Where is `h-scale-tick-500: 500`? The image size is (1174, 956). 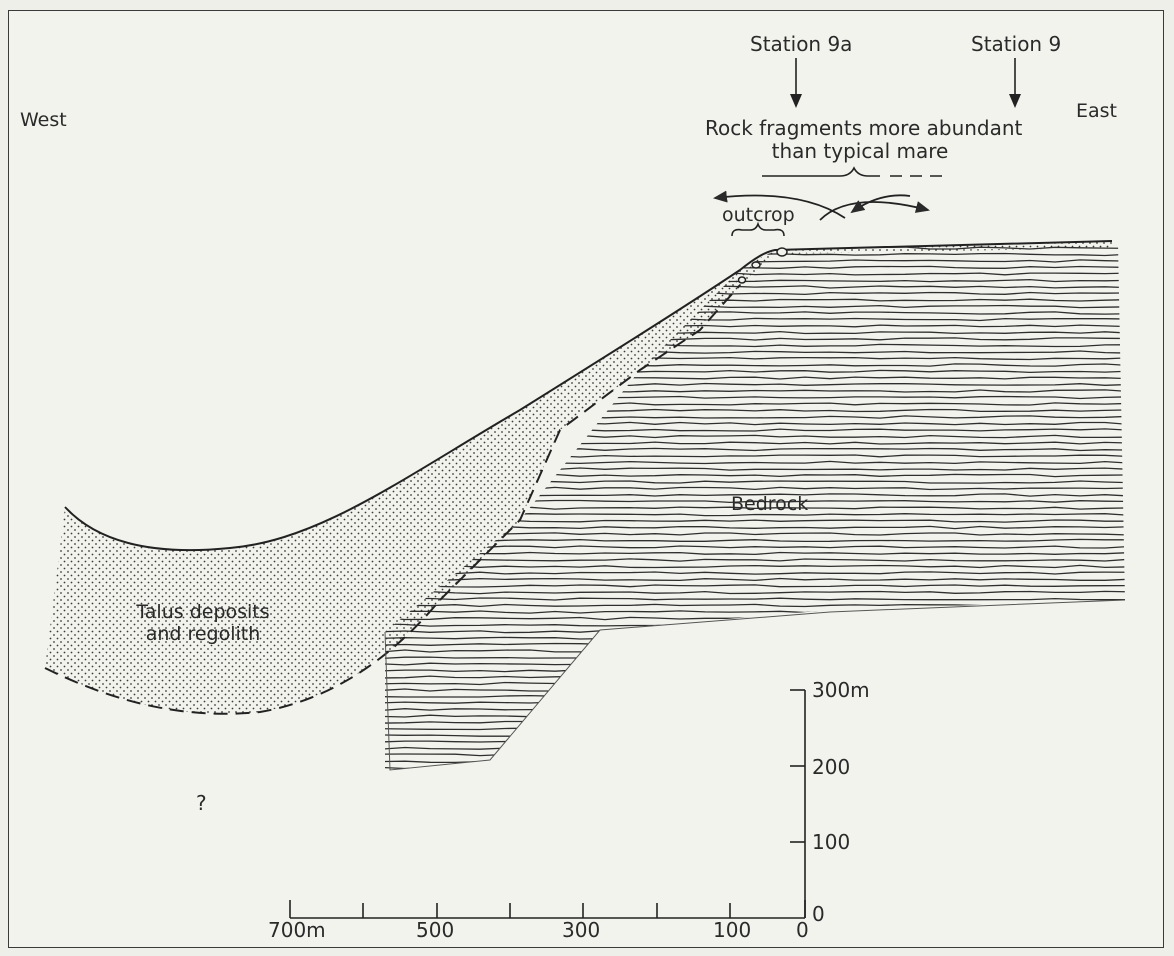
h-scale-tick-500: 500 is located at coordinates (435, 930).